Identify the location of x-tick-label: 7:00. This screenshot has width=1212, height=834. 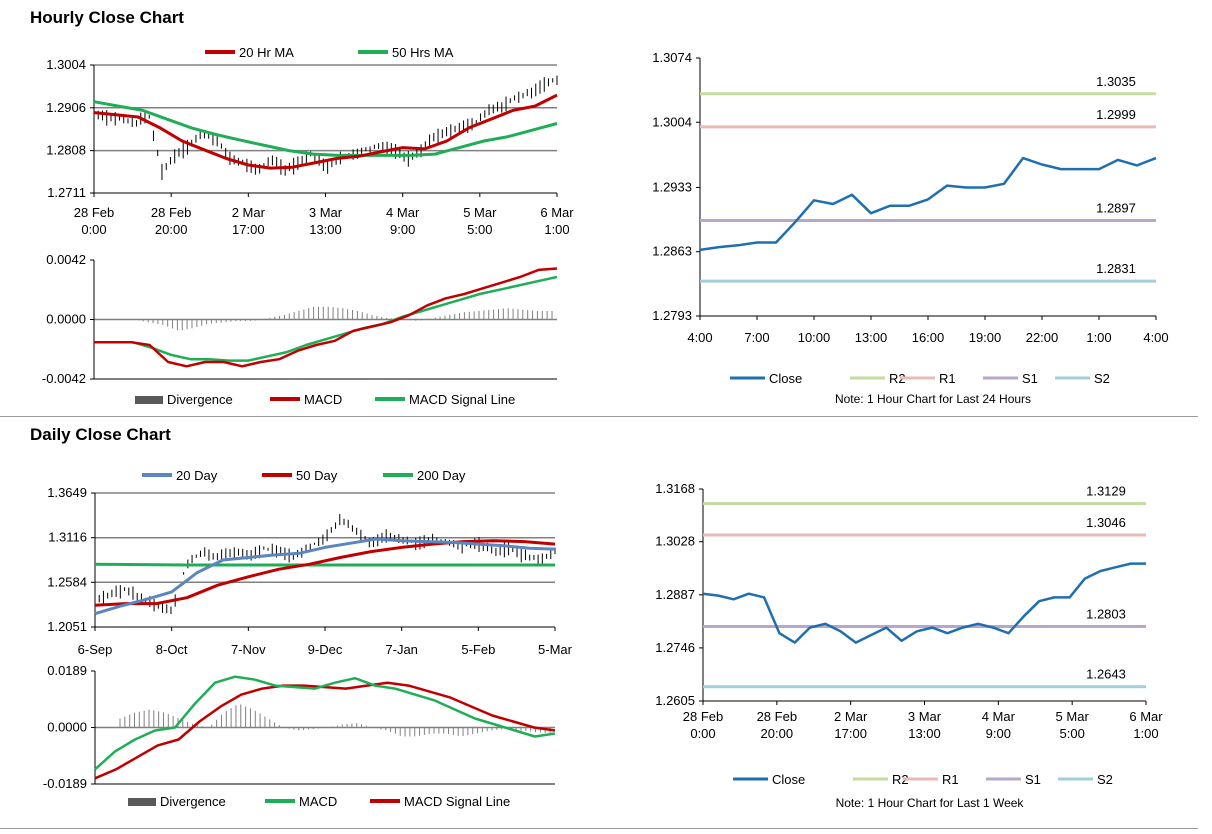
(756, 337).